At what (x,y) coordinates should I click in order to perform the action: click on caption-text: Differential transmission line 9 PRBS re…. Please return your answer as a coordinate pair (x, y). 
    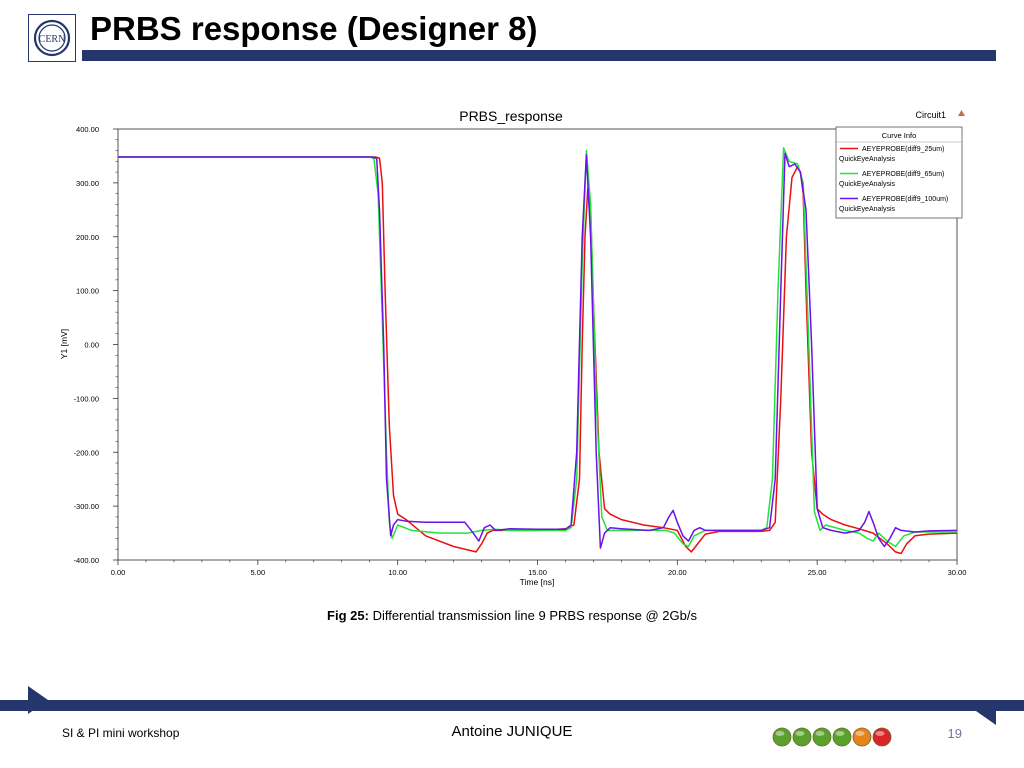
    Looking at the image, I should click on (532, 615).